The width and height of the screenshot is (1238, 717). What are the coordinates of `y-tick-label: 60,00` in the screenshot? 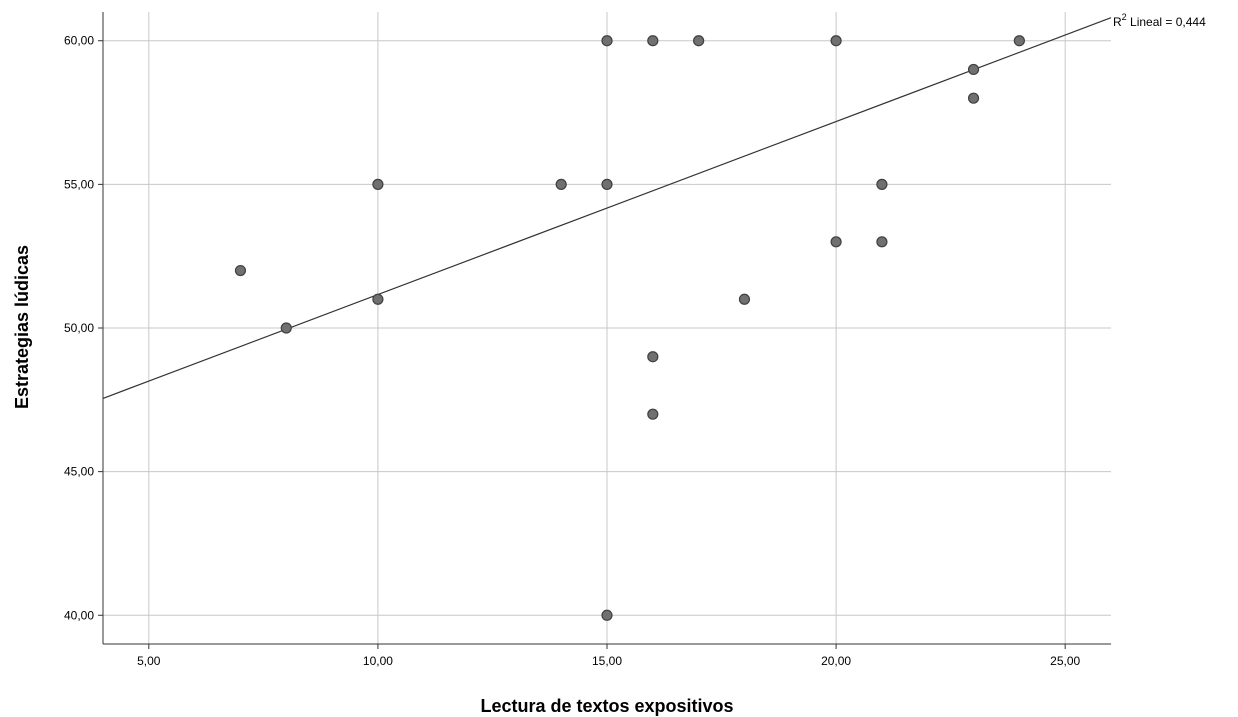 It's located at (79, 41).